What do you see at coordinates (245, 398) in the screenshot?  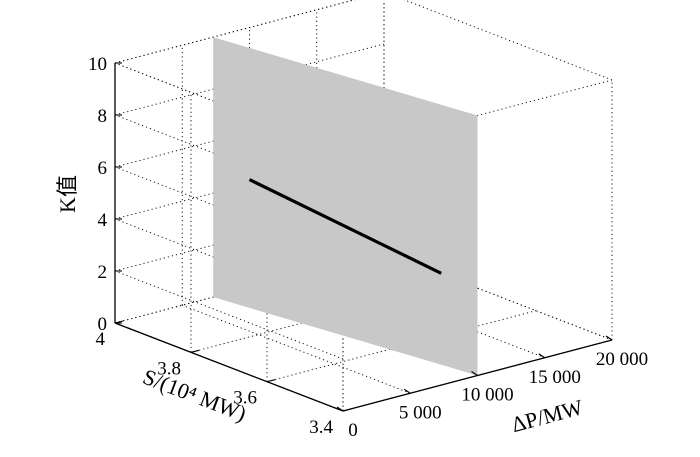 I see `y-tick-label: 3.6` at bounding box center [245, 398].